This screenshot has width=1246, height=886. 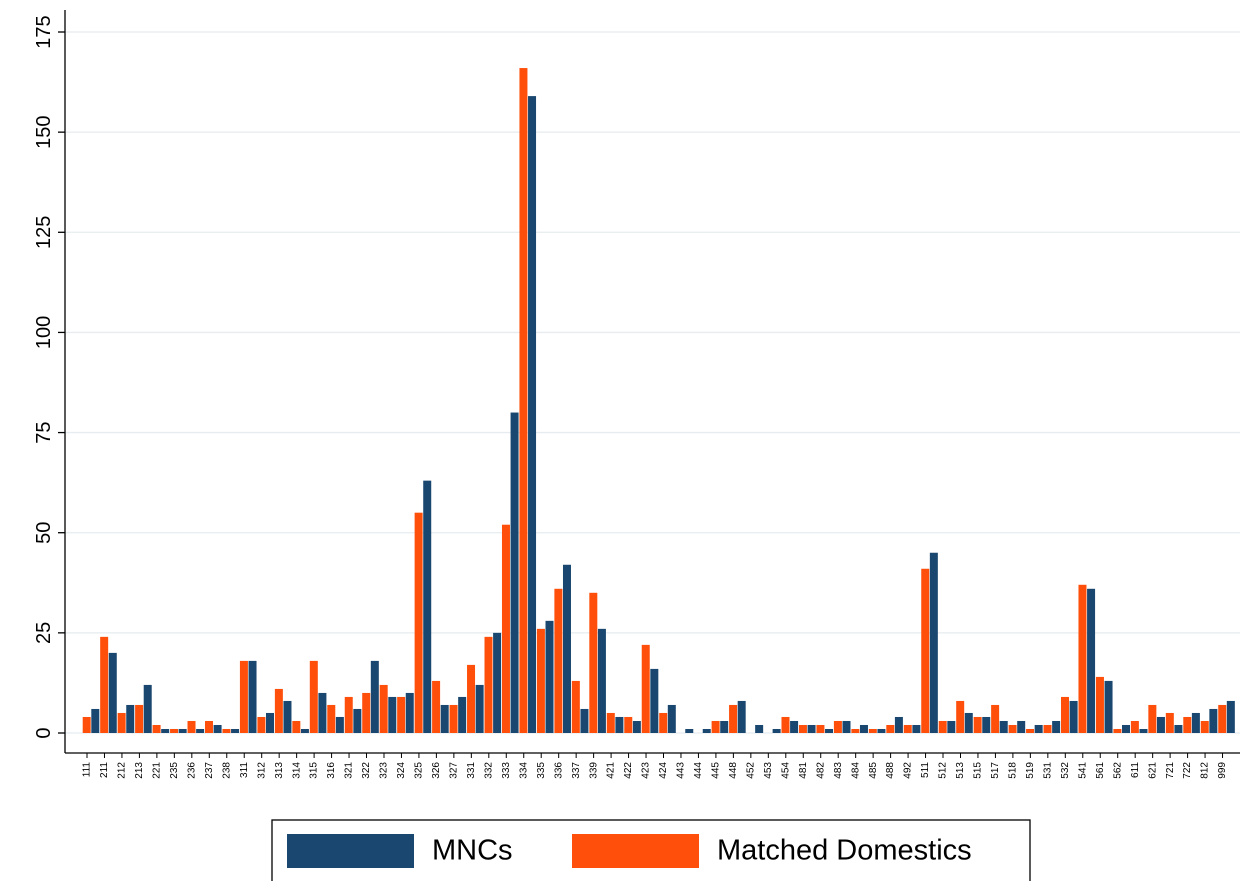 What do you see at coordinates (978, 770) in the screenshot?
I see `x-tick-label: 515` at bounding box center [978, 770].